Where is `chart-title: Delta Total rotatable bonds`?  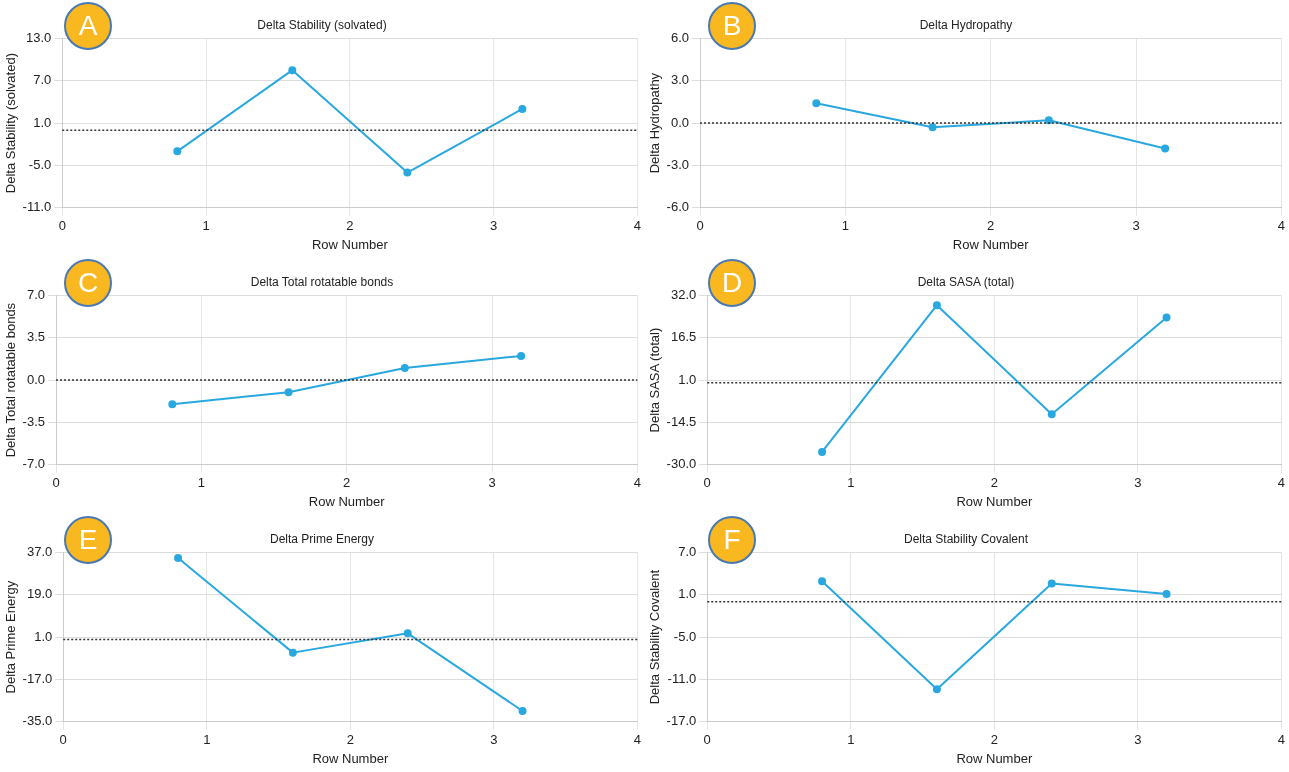 chart-title: Delta Total rotatable bonds is located at coordinates (322, 281).